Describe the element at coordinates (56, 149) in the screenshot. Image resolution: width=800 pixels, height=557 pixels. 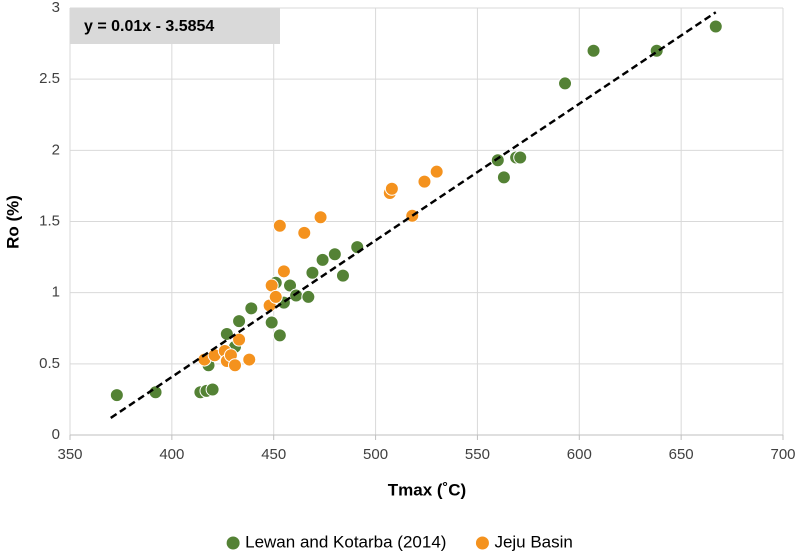
I see `y-tick-label: 2` at that location.